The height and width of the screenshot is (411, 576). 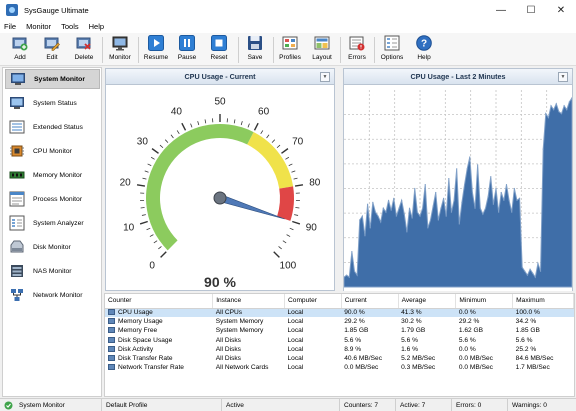 What do you see at coordinates (84, 50) in the screenshot?
I see `delete-button: Delete` at bounding box center [84, 50].